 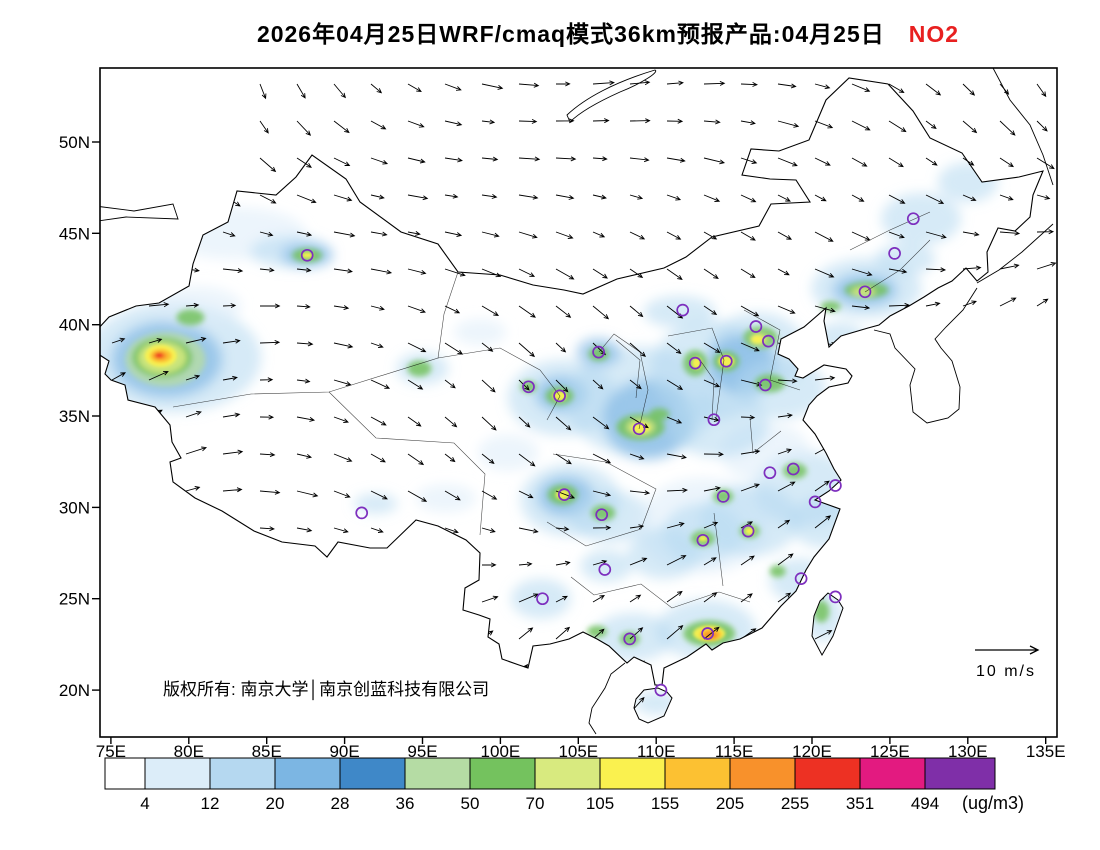 What do you see at coordinates (968, 751) in the screenshot?
I see `lon-tick-label: 130E` at bounding box center [968, 751].